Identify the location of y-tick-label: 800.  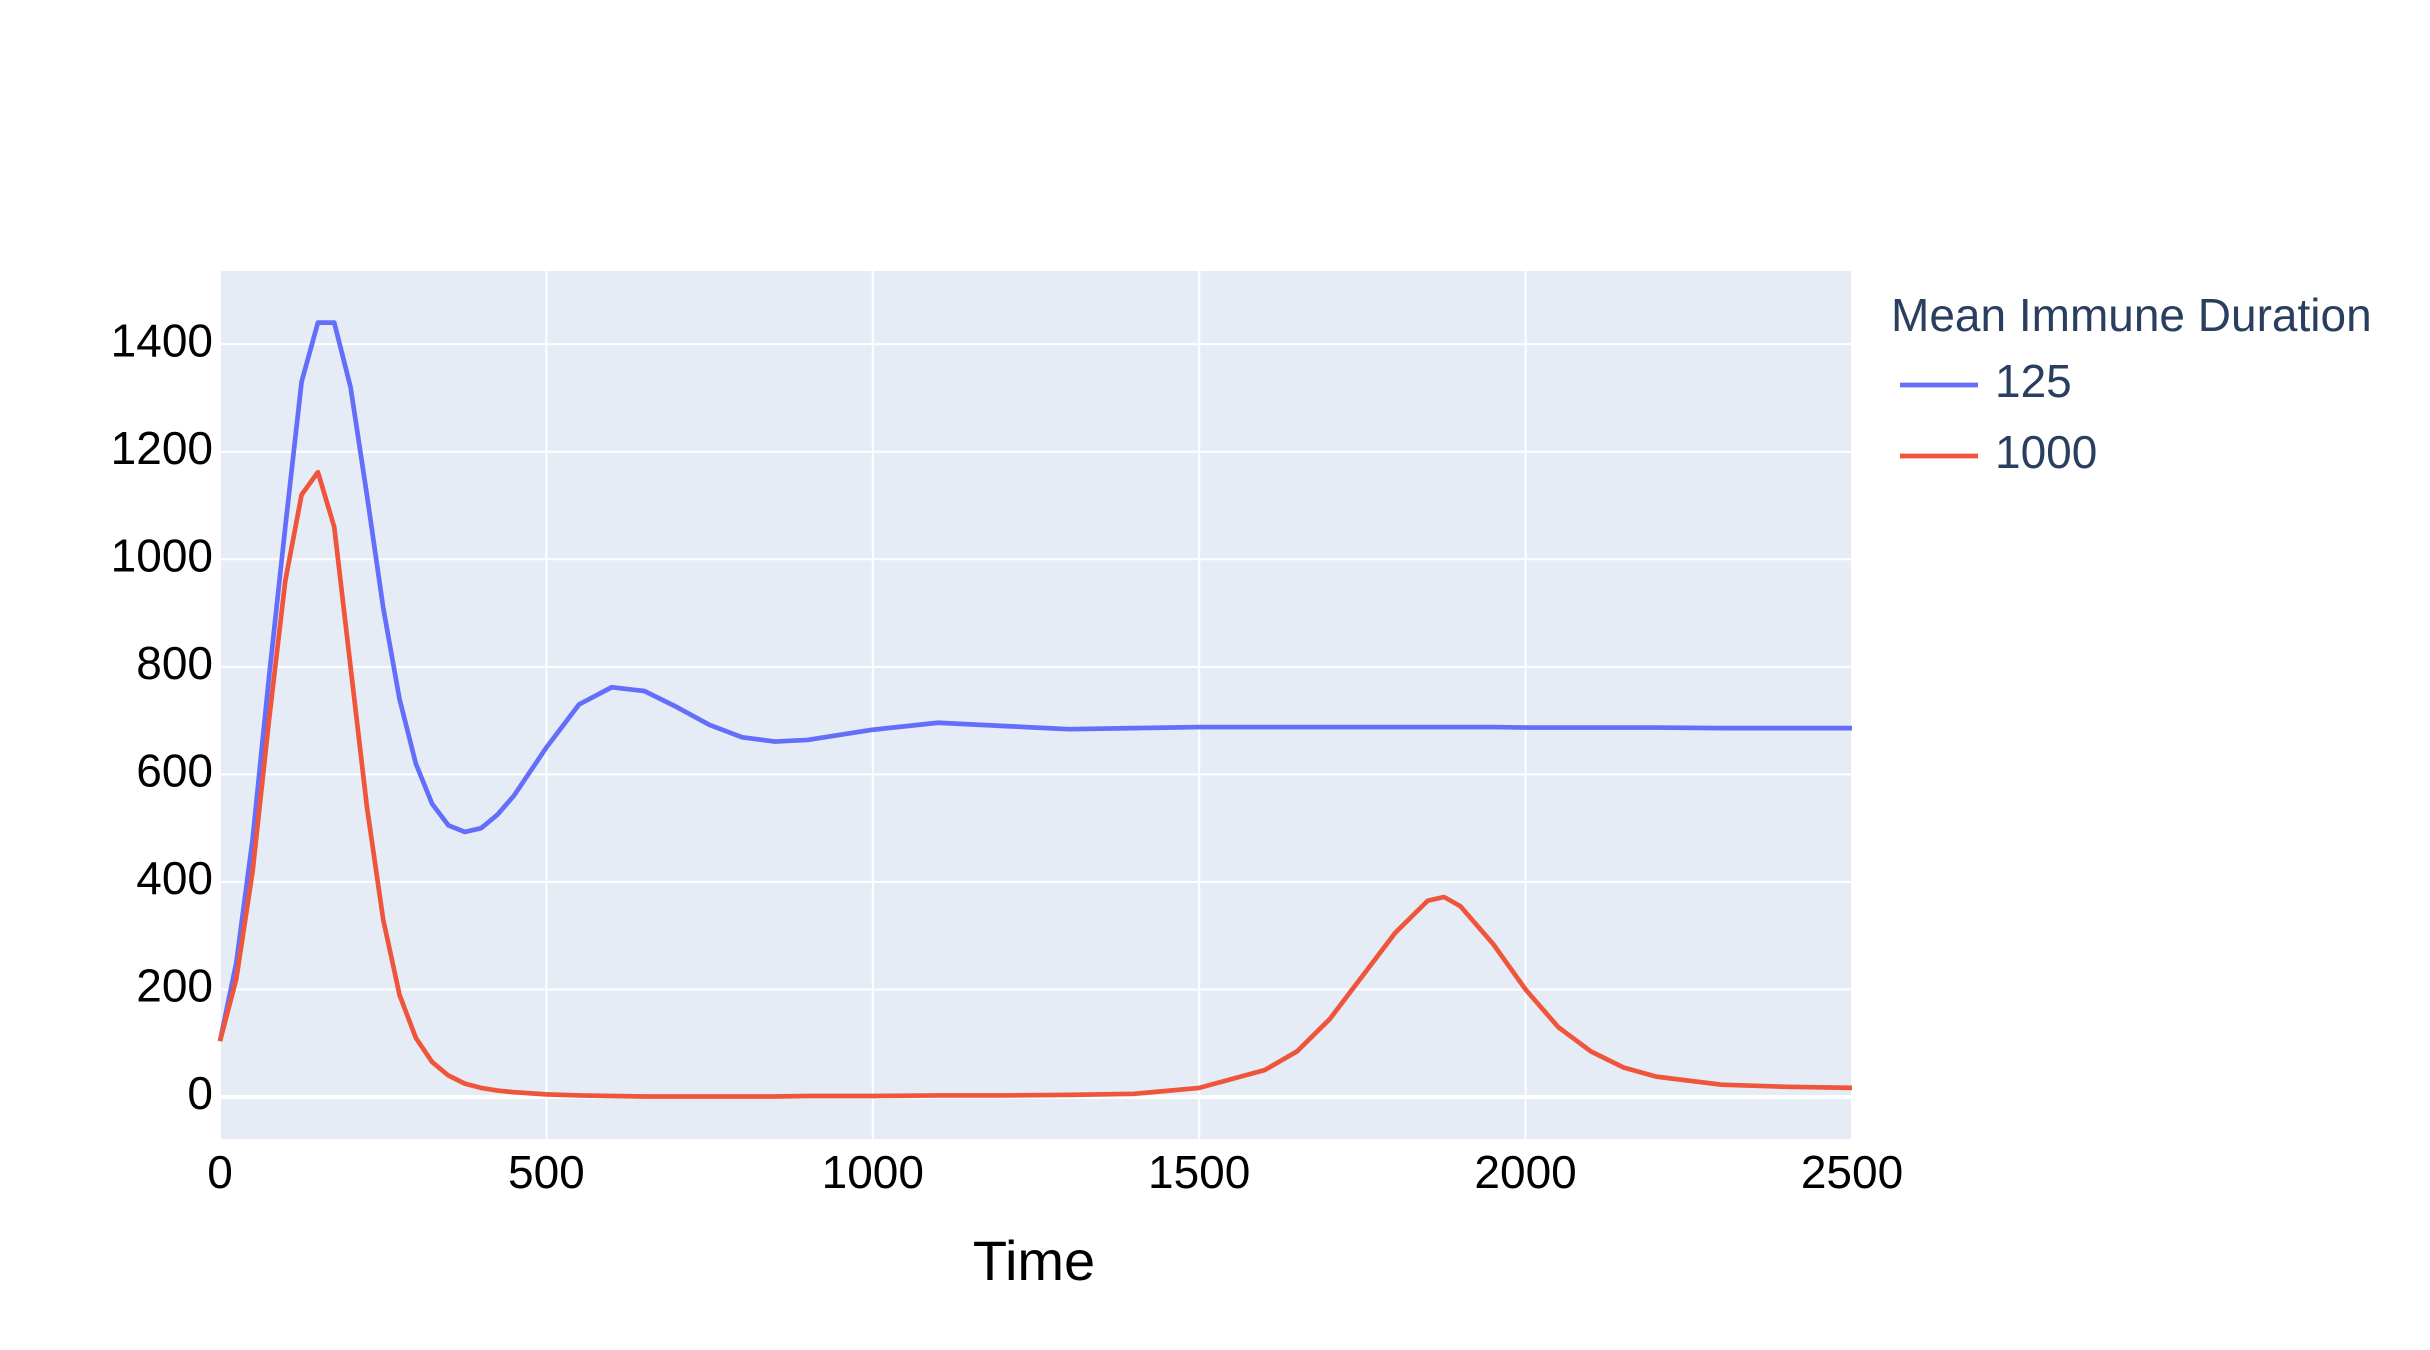
(174, 663).